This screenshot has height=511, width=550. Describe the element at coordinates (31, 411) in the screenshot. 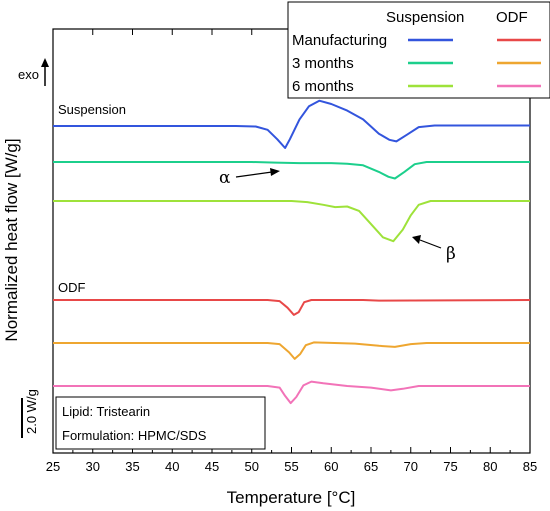

I see `scale-bar-label: 2.0 W/g` at that location.